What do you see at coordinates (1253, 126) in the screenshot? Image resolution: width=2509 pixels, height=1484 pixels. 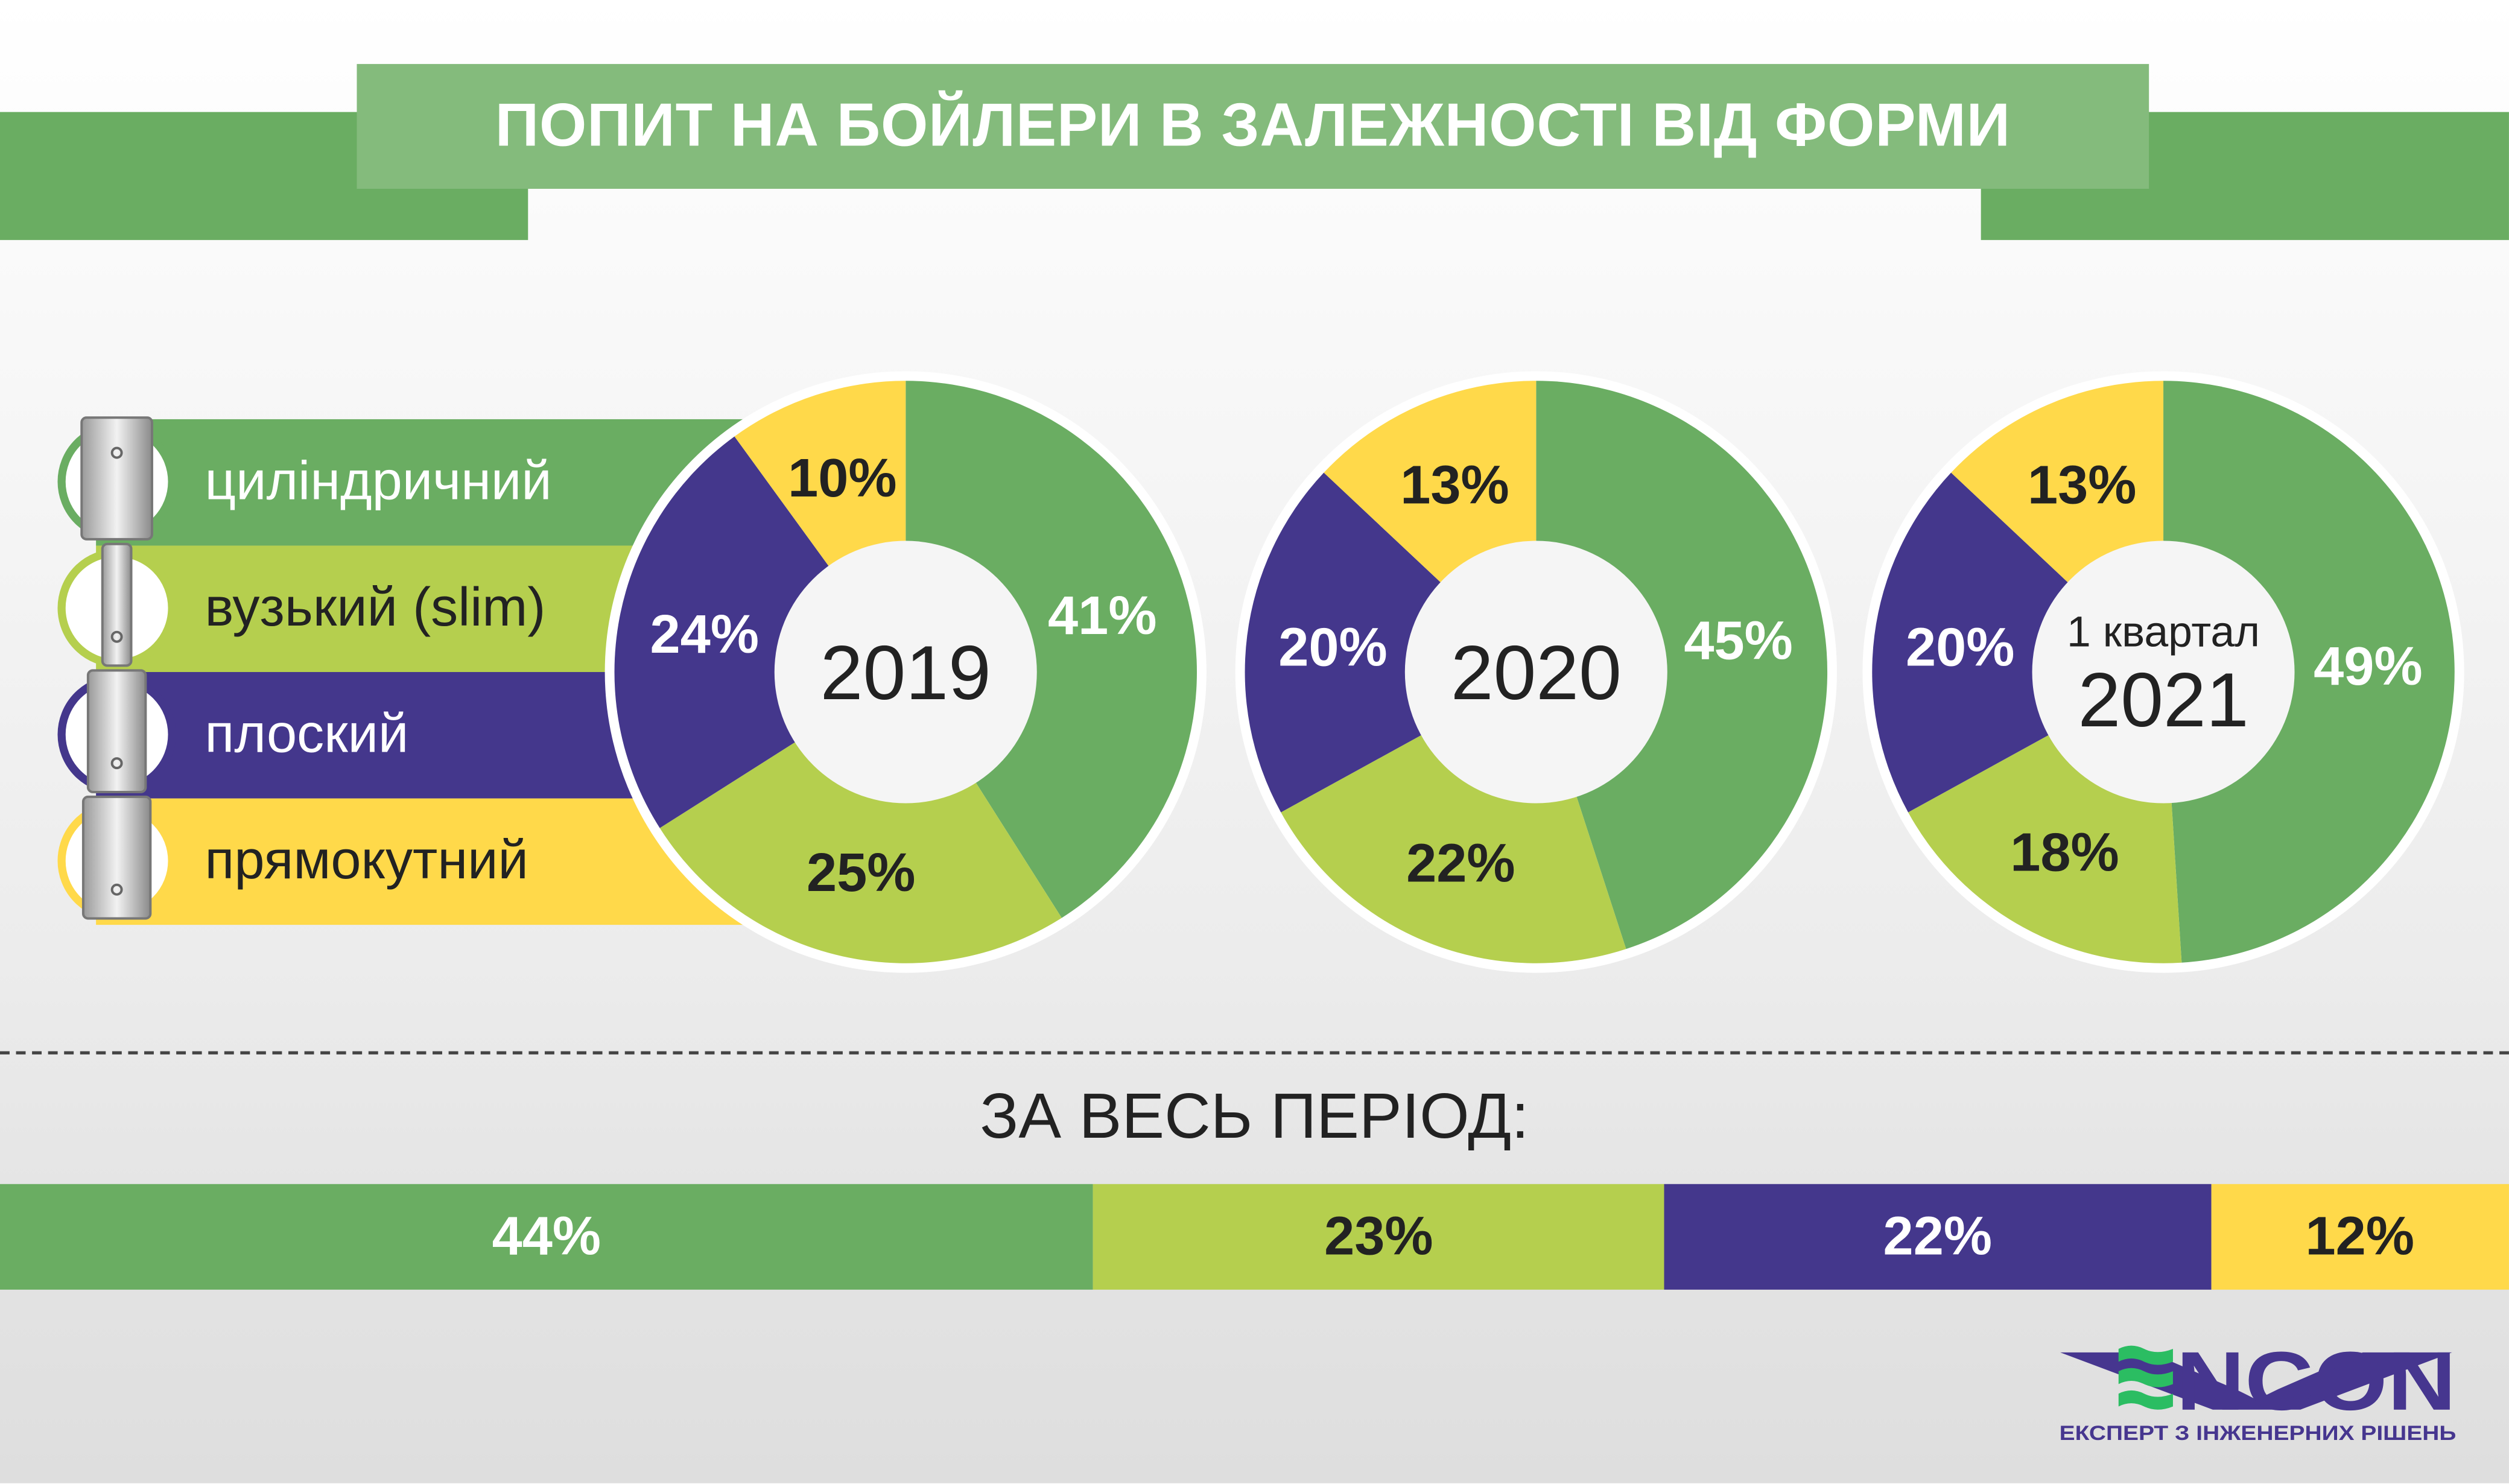 I see `page-title: ПОПИТ НА БОЙЛЕРИ В ЗАЛЕЖНОСТІ ВІД ФОРМИ` at bounding box center [1253, 126].